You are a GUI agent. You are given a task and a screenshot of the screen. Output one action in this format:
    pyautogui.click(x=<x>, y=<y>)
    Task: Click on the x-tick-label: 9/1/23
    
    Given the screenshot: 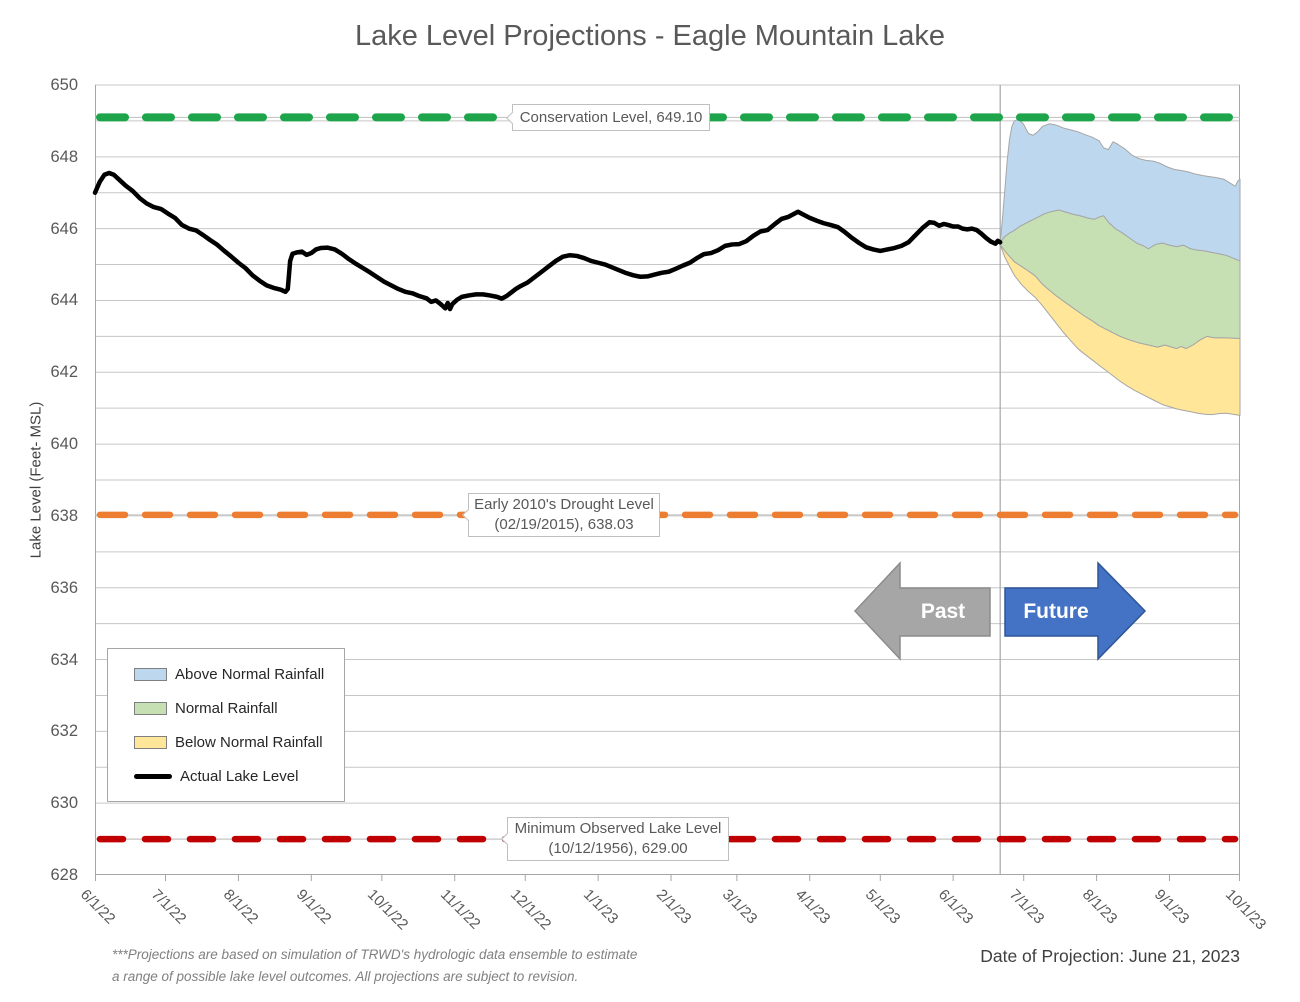 What is the action you would take?
    pyautogui.click(x=1172, y=907)
    